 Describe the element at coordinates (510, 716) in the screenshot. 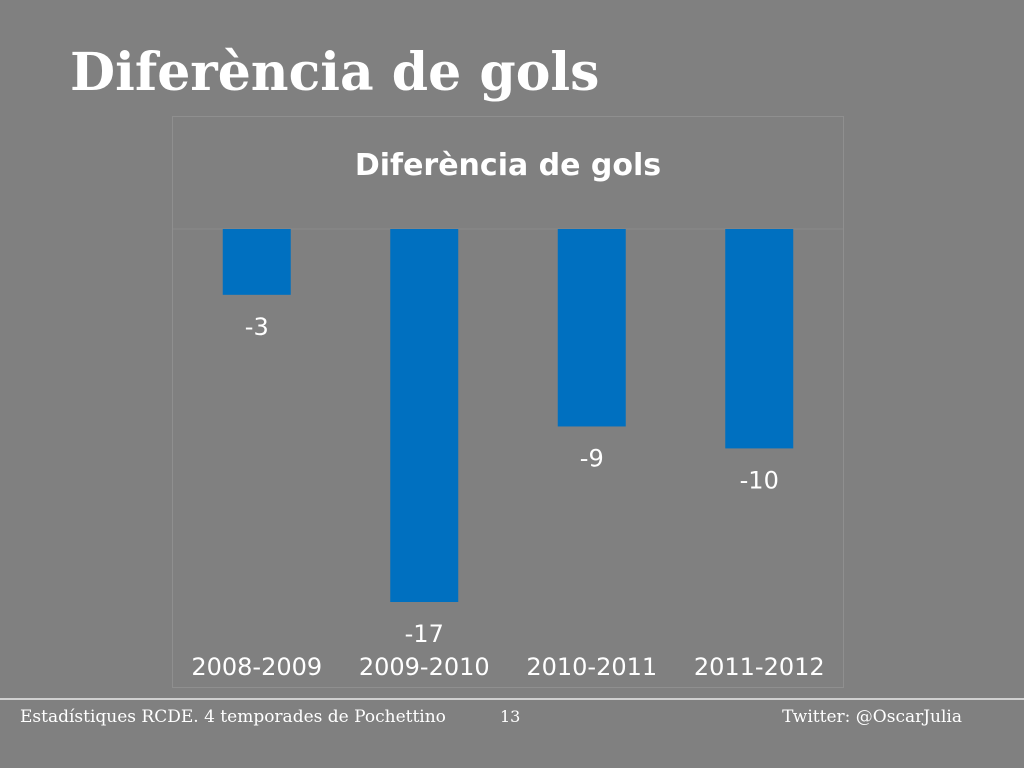

I see `page-number: 13` at that location.